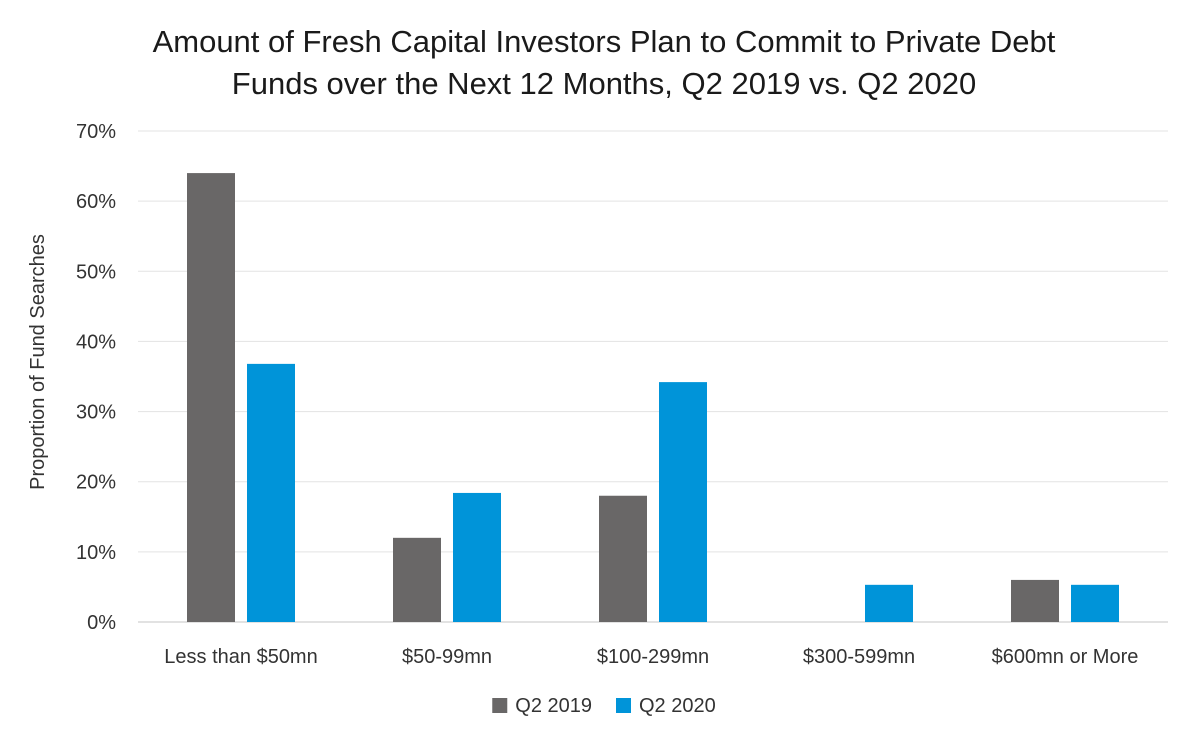 The image size is (1204, 743). I want to click on x-tick-label: $100-299mn, so click(653, 657).